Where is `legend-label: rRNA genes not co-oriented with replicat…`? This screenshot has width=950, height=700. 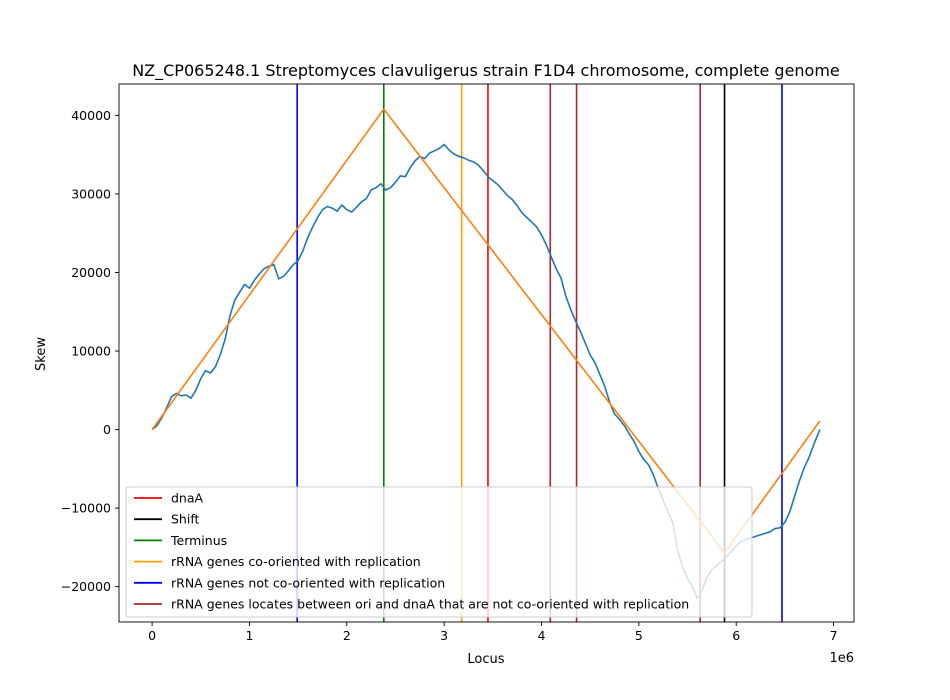
legend-label: rRNA genes not co-oriented with replicat… is located at coordinates (308, 582).